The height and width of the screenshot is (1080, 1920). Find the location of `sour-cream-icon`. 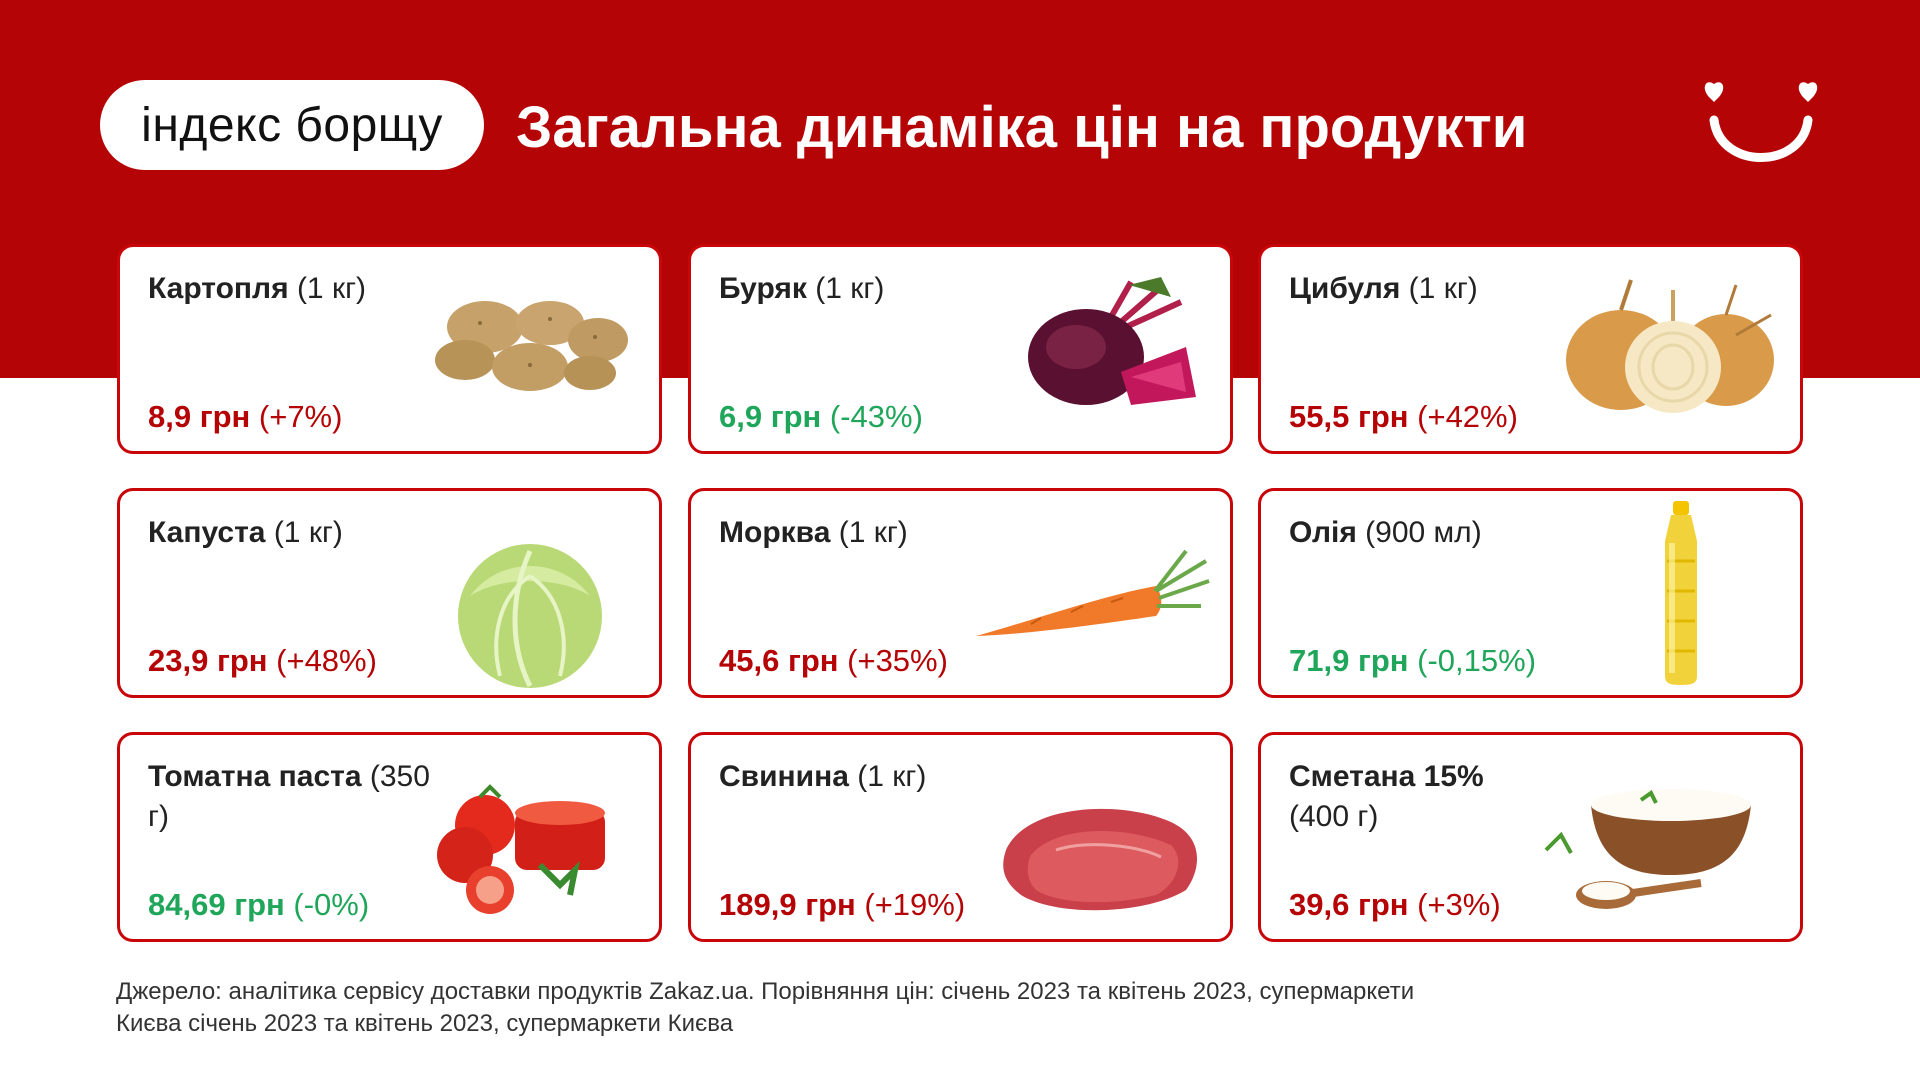

sour-cream-icon is located at coordinates (1647, 849).